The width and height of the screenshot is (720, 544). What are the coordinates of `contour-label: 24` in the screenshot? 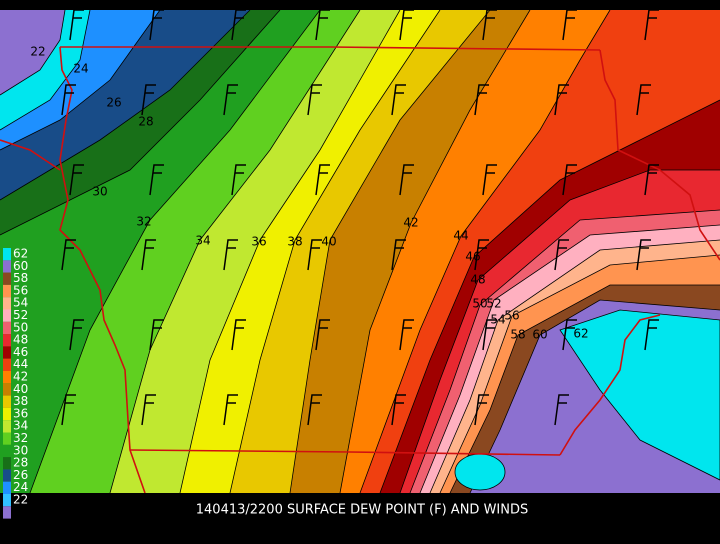 It's located at (80, 69).